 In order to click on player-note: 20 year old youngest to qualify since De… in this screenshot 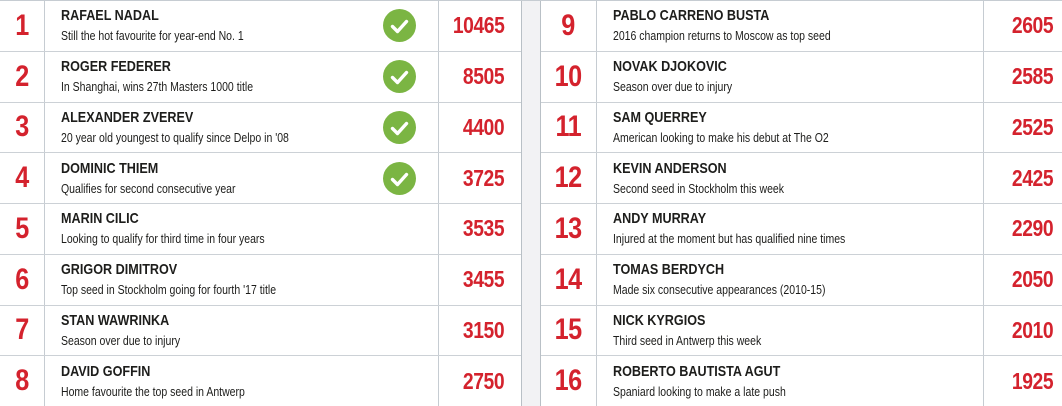, I will do `click(175, 137)`.